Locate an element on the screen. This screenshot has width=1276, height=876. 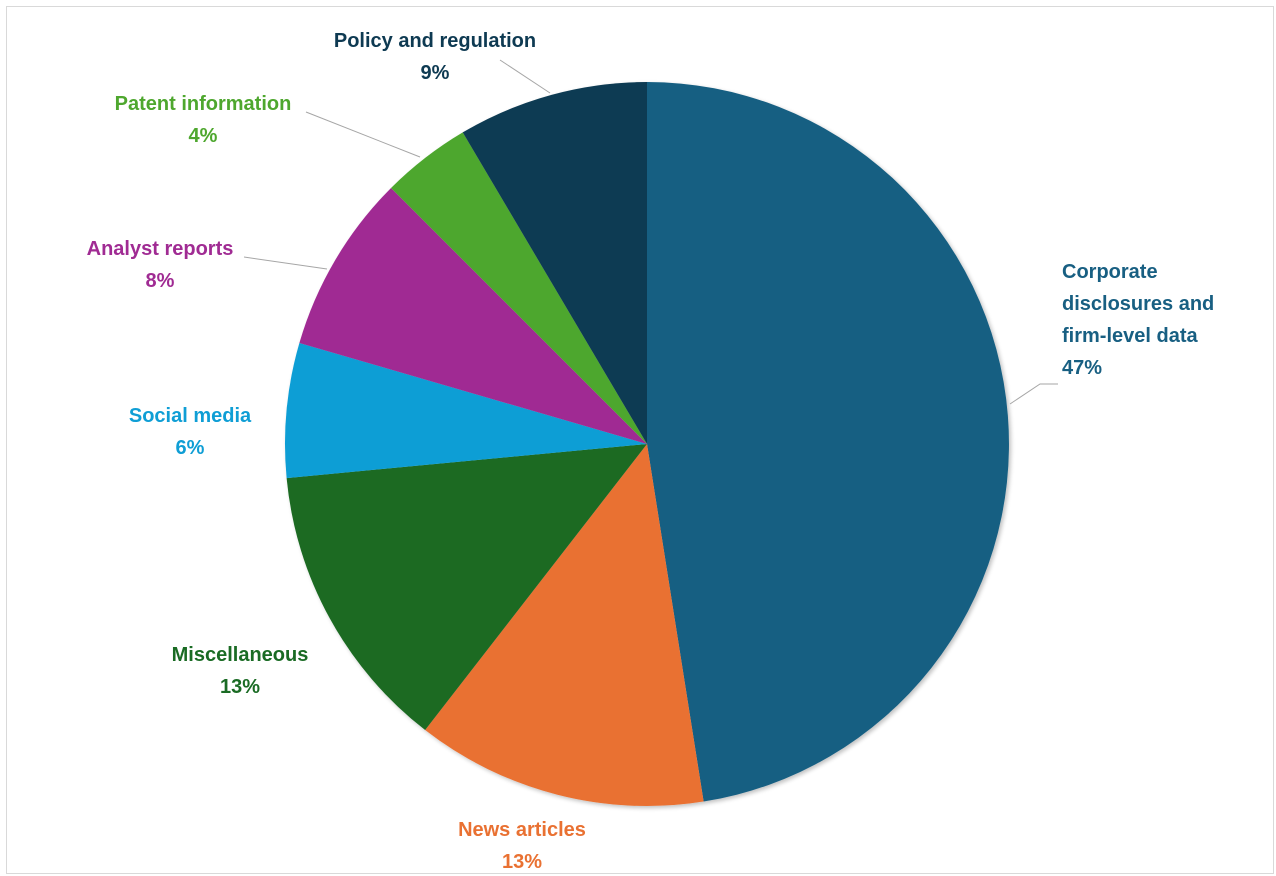
slice-percent-5: 4% is located at coordinates (203, 136).